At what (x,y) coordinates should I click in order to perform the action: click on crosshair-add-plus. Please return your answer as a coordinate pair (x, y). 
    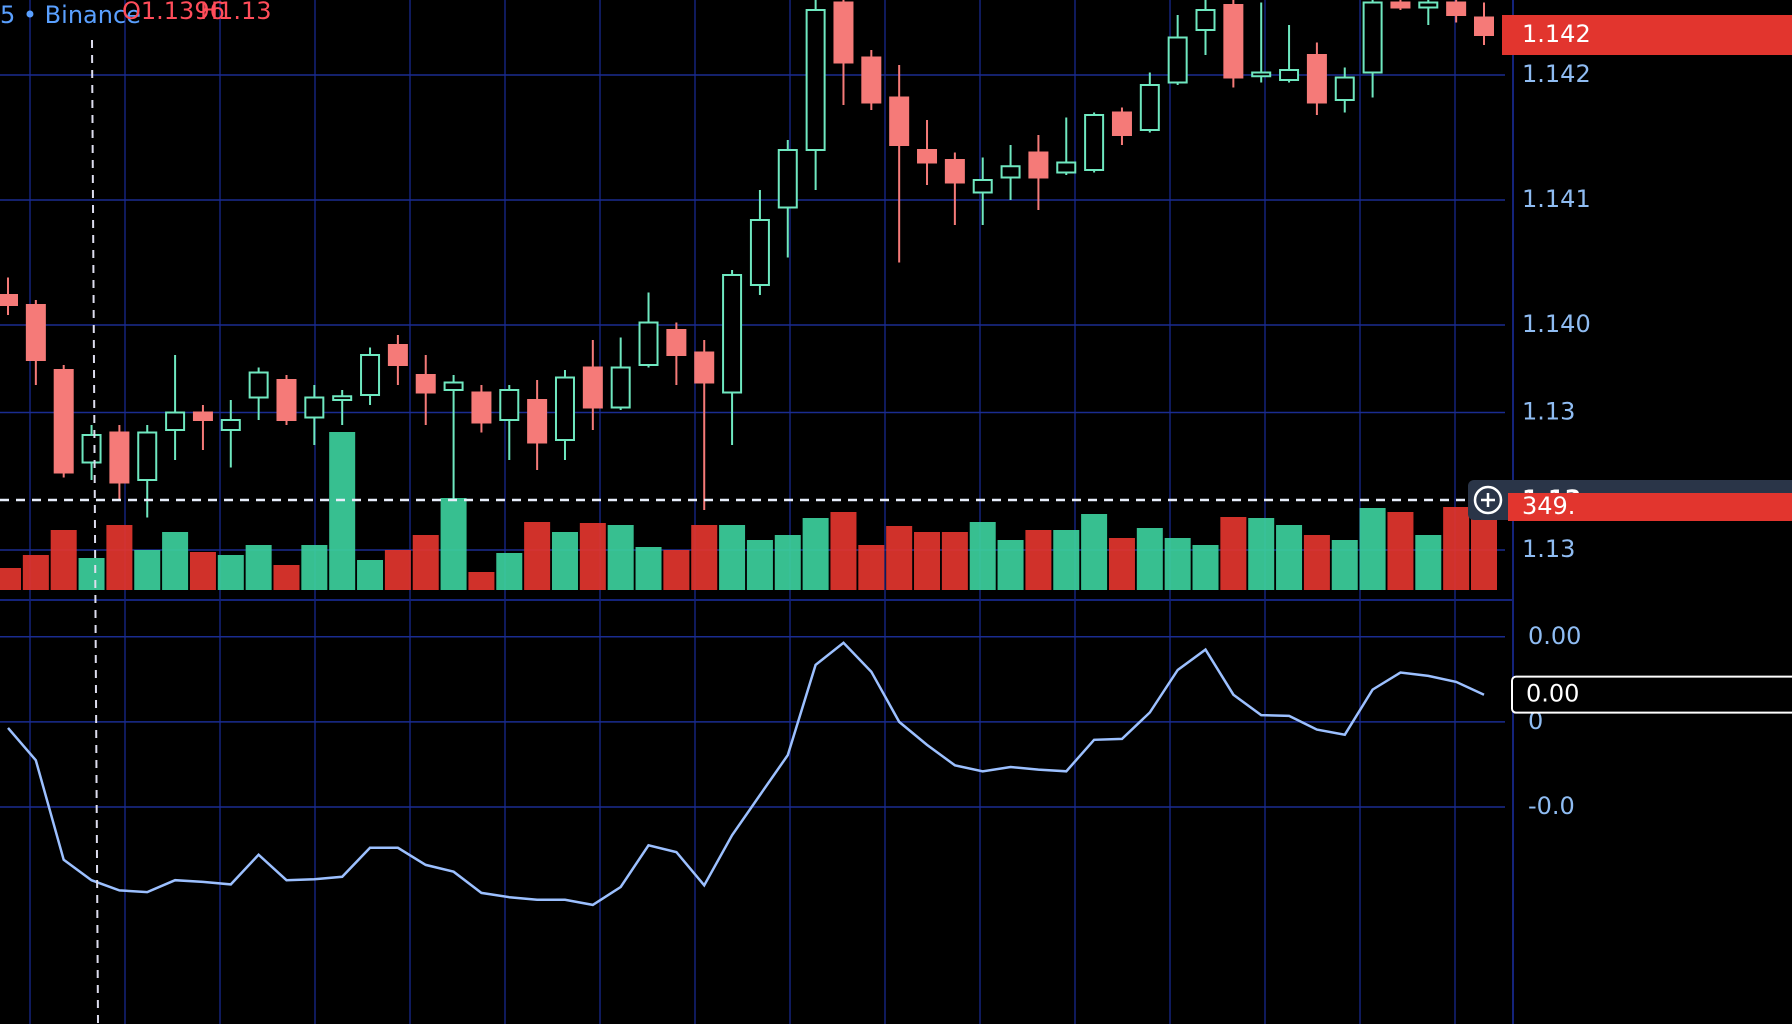
    Looking at the image, I should click on (1488, 500).